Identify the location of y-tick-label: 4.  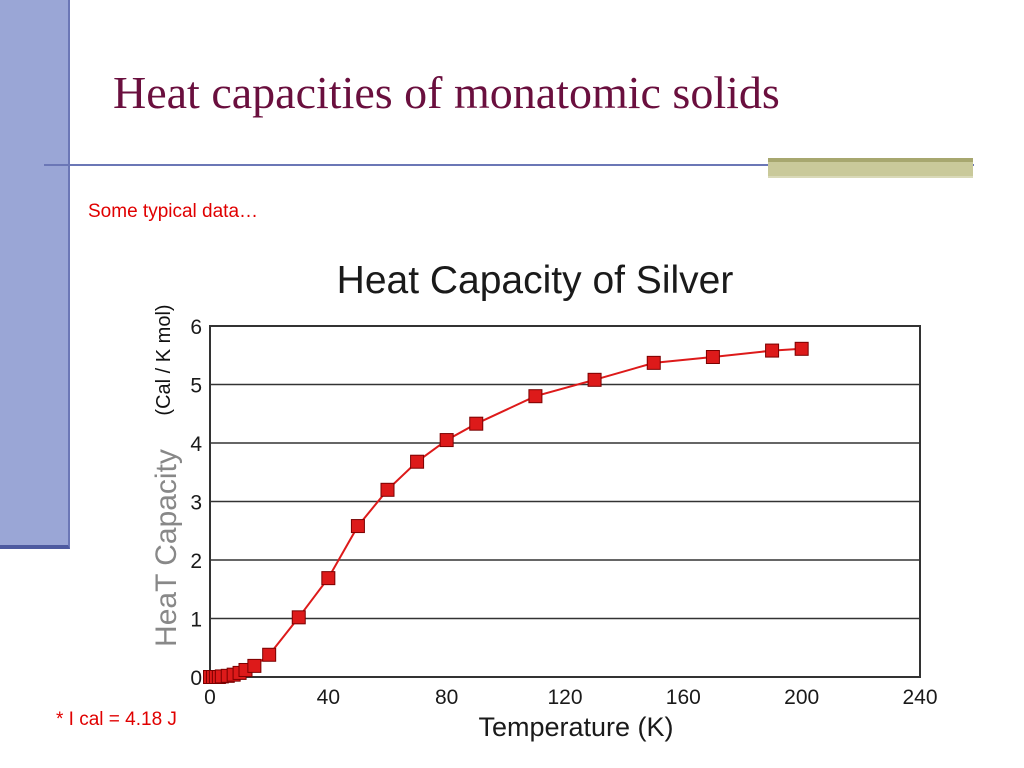
(196, 444).